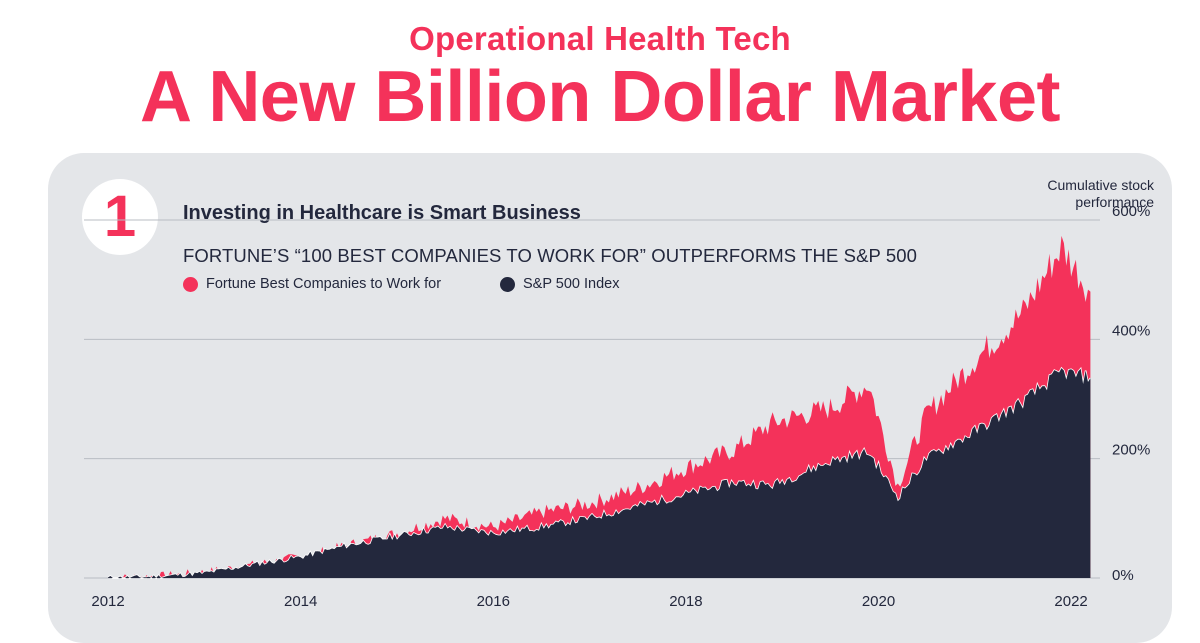  What do you see at coordinates (600, 38) in the screenshot?
I see `page-subtitle: Operational Health Tech` at bounding box center [600, 38].